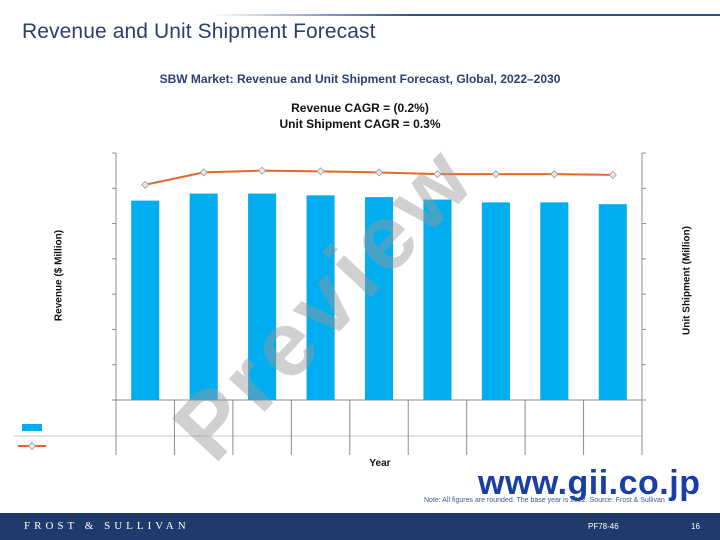  What do you see at coordinates (59, 275) in the screenshot?
I see `y-axis-label-left: Revenue ($ Million)` at bounding box center [59, 275].